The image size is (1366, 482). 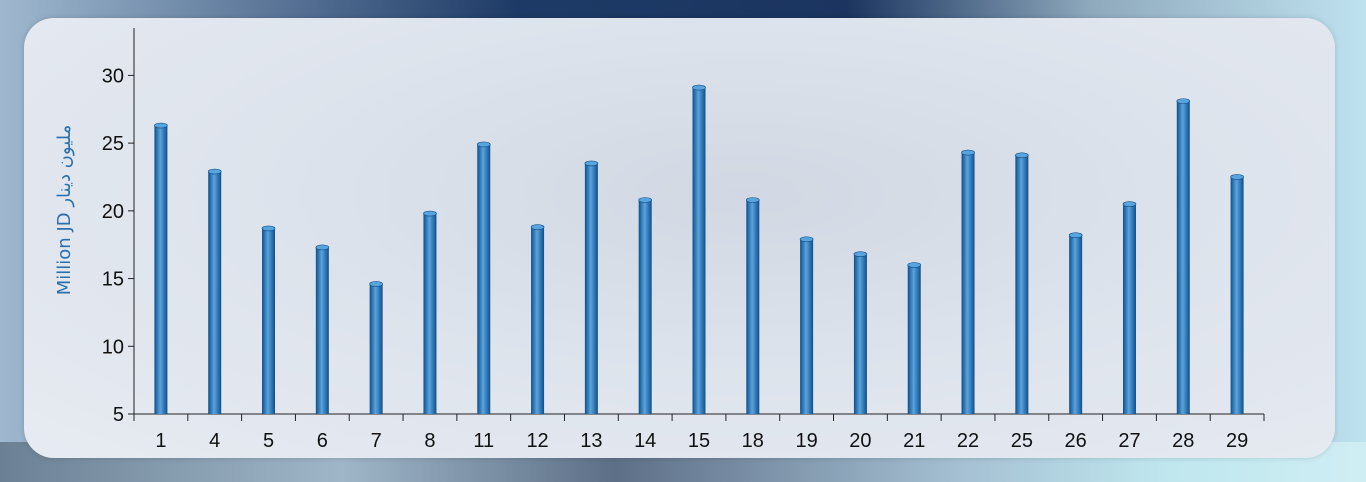 I want to click on x-tick-labels: 1 4 5 6 7 8 11 12 13 14 15 18 19 20 21 22 25 26 27 28 29, so click(x=701, y=441).